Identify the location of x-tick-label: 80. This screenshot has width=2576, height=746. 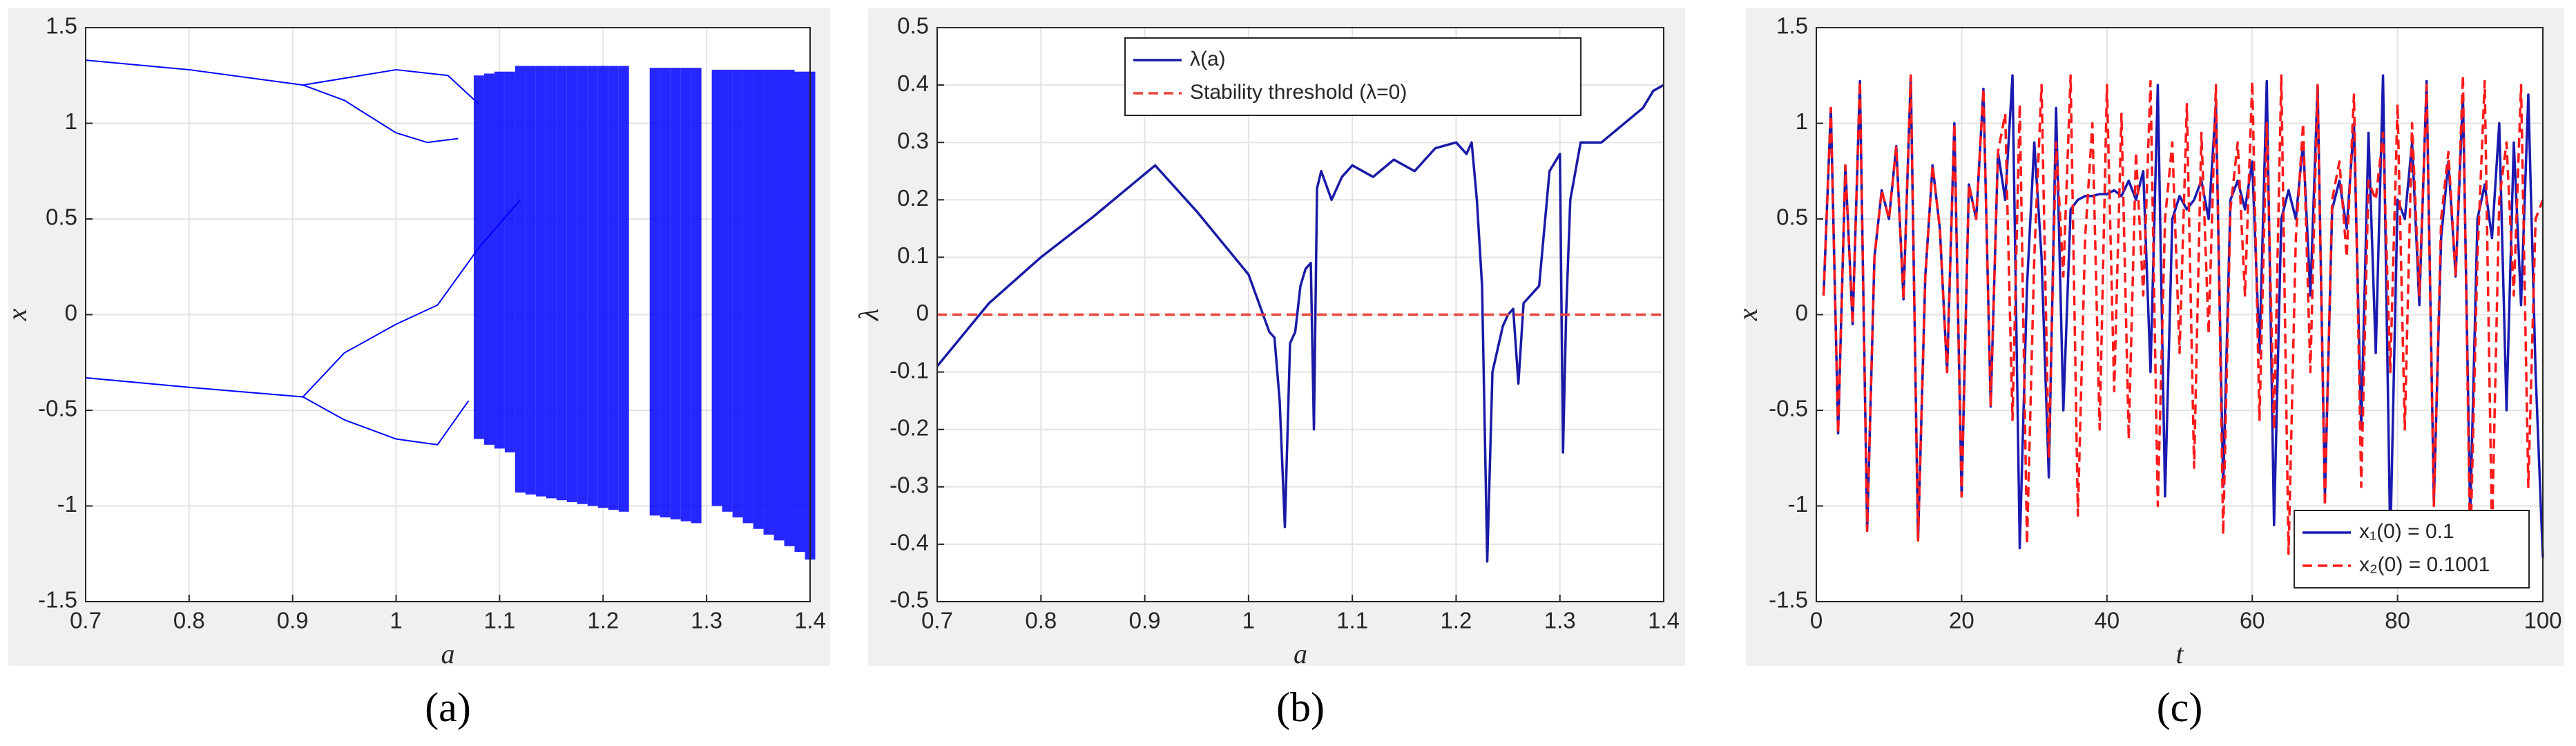
(2397, 621).